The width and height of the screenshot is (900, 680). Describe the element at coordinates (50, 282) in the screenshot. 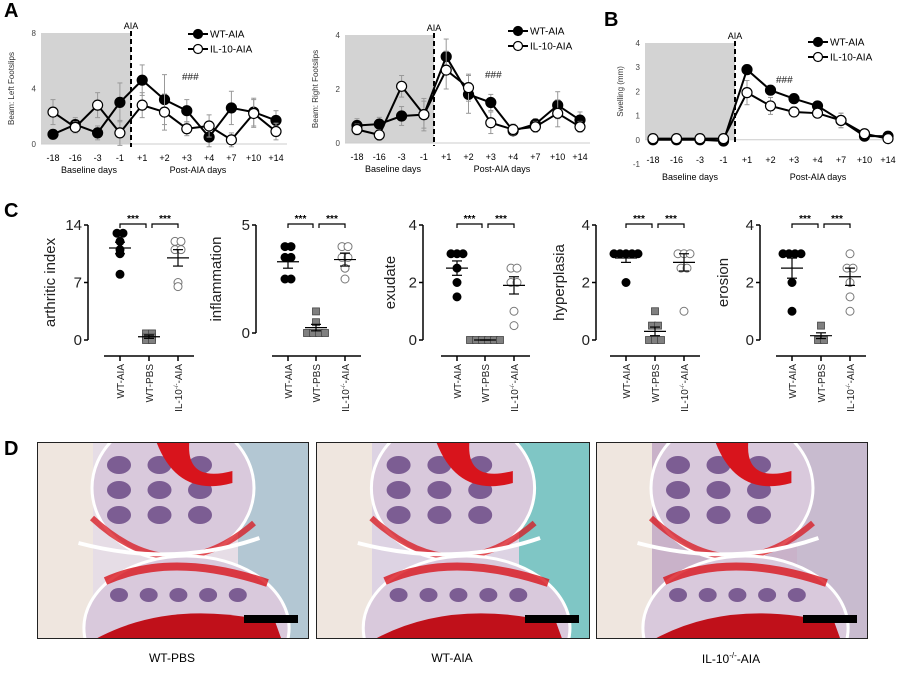

I see `y-axis-label: arthritic index` at that location.